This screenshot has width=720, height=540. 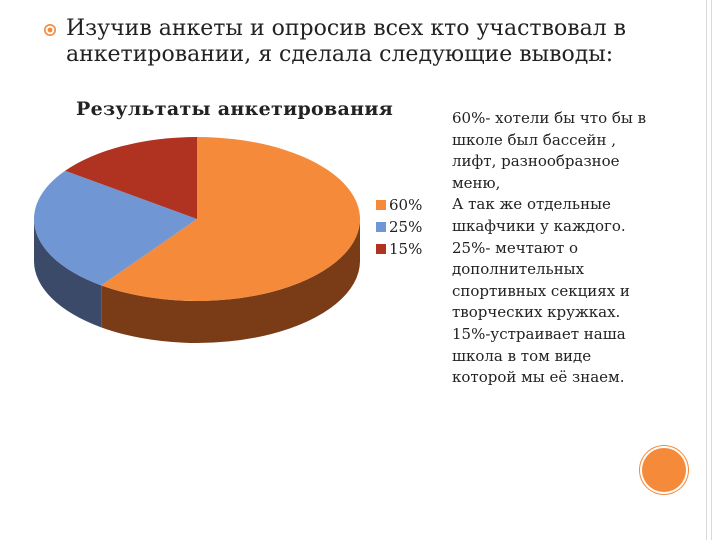 I want to click on chart-title: Результаты анкетирования, so click(x=235, y=109).